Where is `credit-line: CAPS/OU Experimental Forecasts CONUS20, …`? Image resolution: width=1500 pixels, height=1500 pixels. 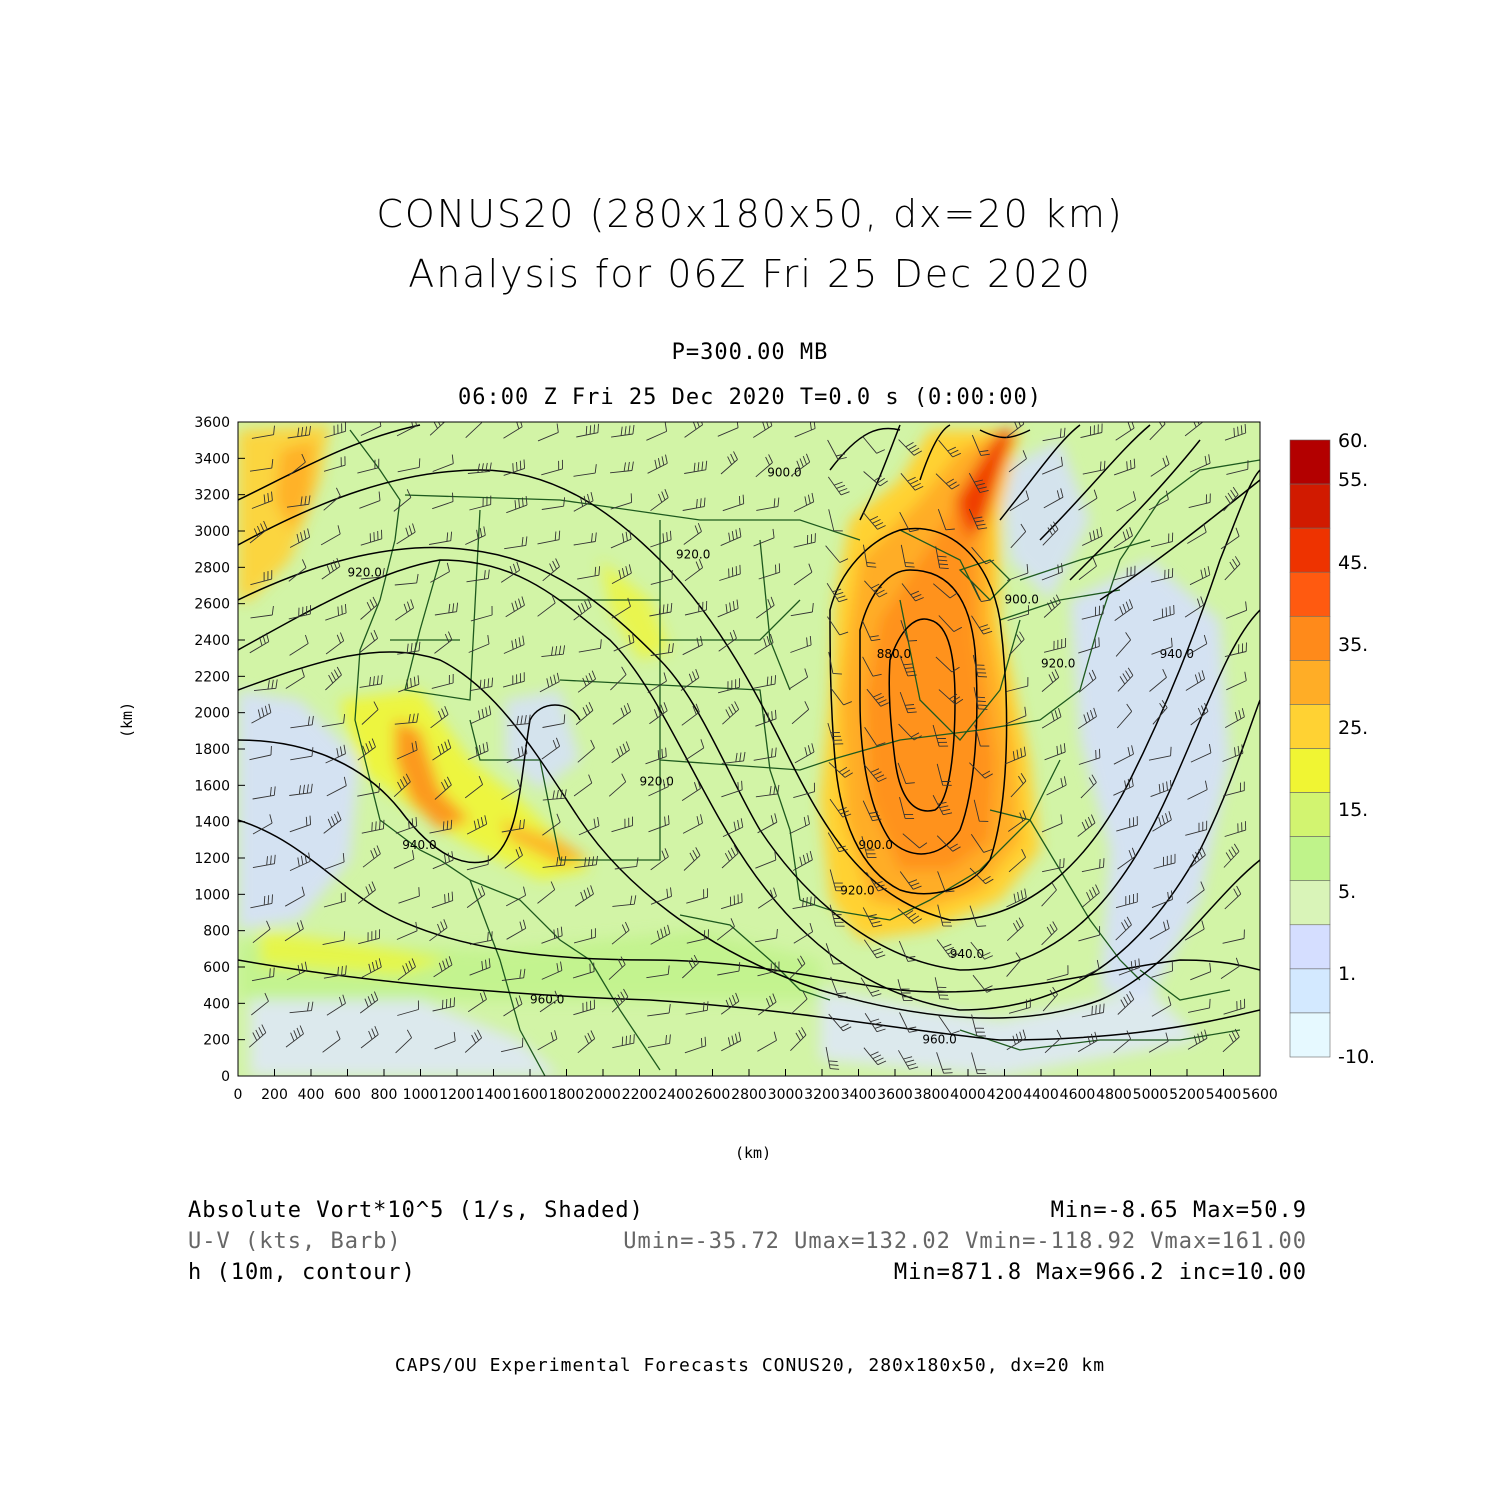 credit-line: CAPS/OU Experimental Forecasts CONUS20, … is located at coordinates (750, 1365).